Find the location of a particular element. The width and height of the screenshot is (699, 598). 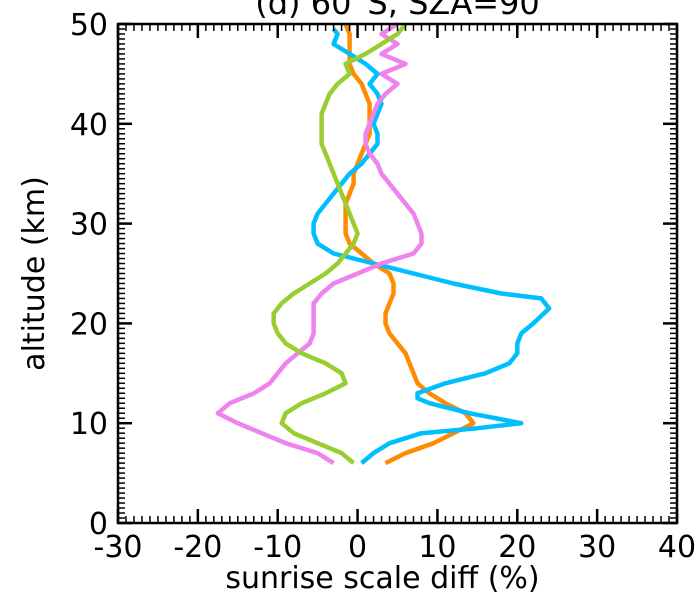

x-tick-label: 0 is located at coordinates (357, 547).